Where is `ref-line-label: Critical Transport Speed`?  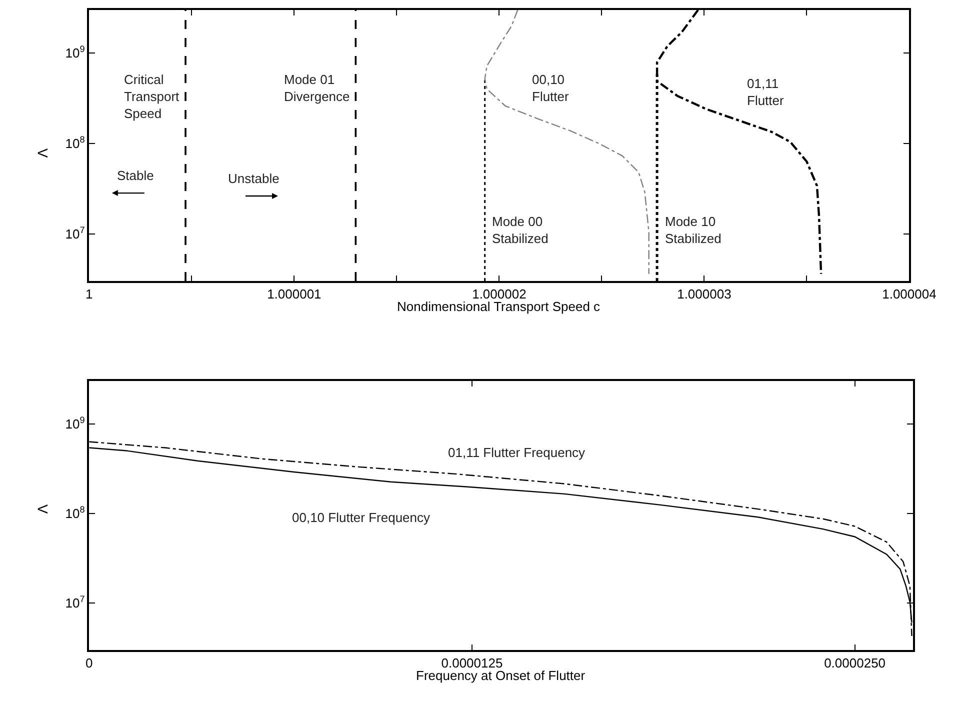 ref-line-label: Critical Transport Speed is located at coordinates (152, 96).